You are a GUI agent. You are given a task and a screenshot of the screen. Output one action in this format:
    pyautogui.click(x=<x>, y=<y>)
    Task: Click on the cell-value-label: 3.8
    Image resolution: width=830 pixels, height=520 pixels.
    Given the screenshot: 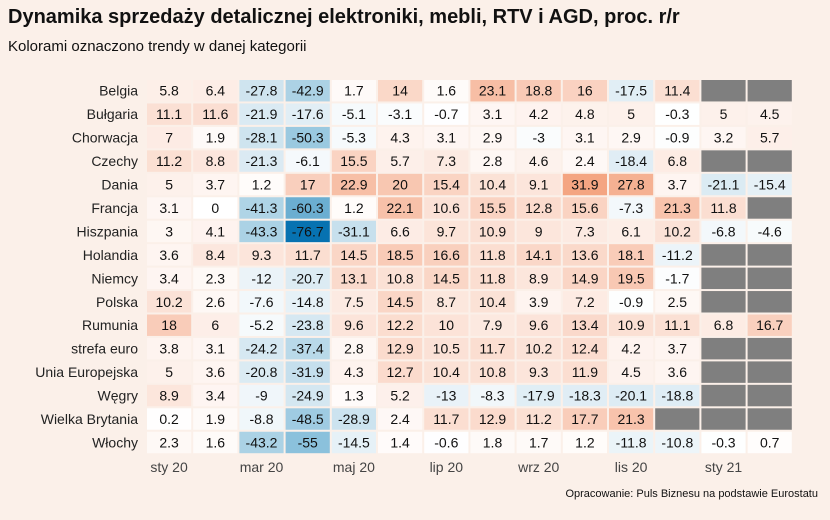 What is the action you would take?
    pyautogui.click(x=169, y=349)
    